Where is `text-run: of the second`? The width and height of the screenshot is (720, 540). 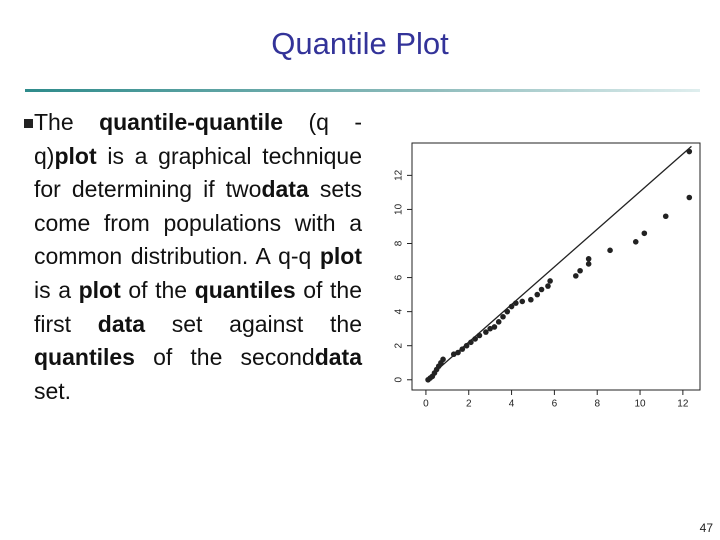
text-run: of the second is located at coordinates (224, 357).